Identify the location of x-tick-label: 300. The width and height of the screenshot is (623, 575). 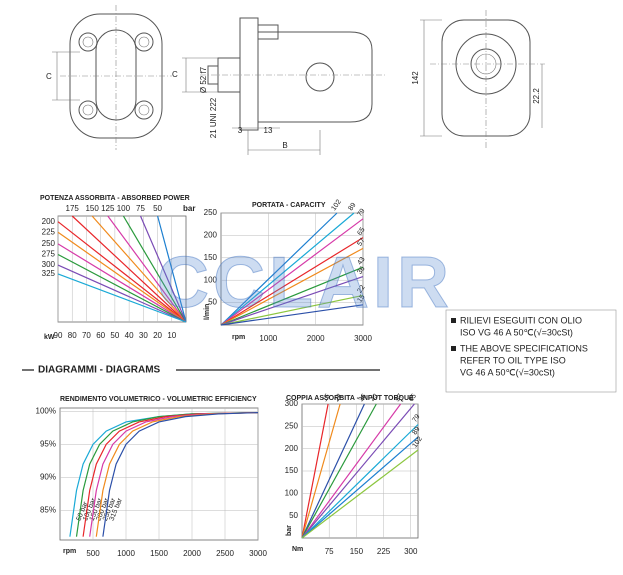
(411, 551).